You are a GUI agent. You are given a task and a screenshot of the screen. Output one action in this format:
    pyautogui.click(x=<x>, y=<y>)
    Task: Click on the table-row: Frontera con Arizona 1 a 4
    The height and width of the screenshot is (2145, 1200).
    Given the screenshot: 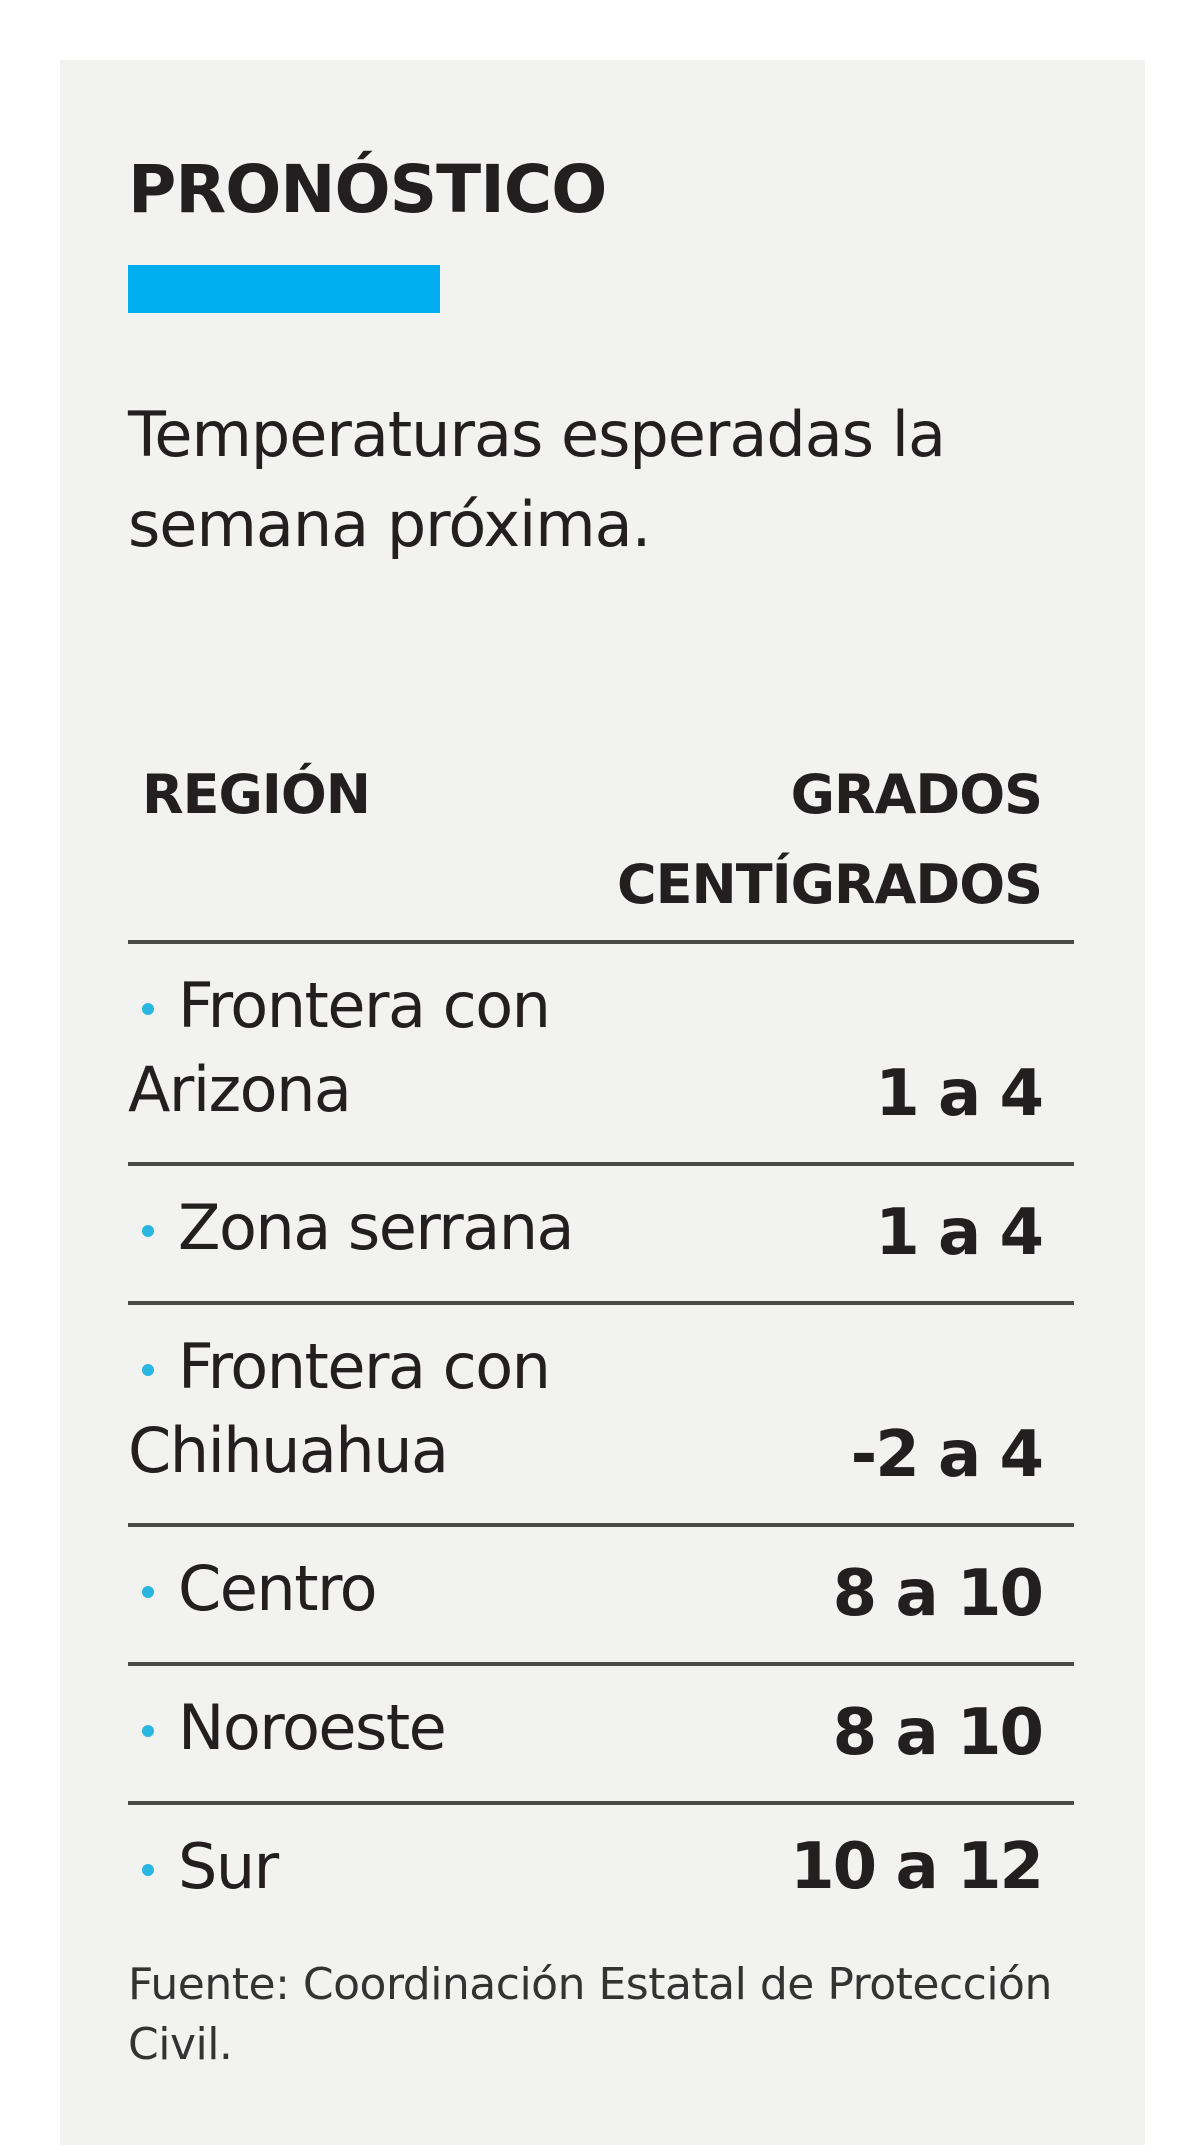 What is the action you would take?
    pyautogui.click(x=601, y=1055)
    